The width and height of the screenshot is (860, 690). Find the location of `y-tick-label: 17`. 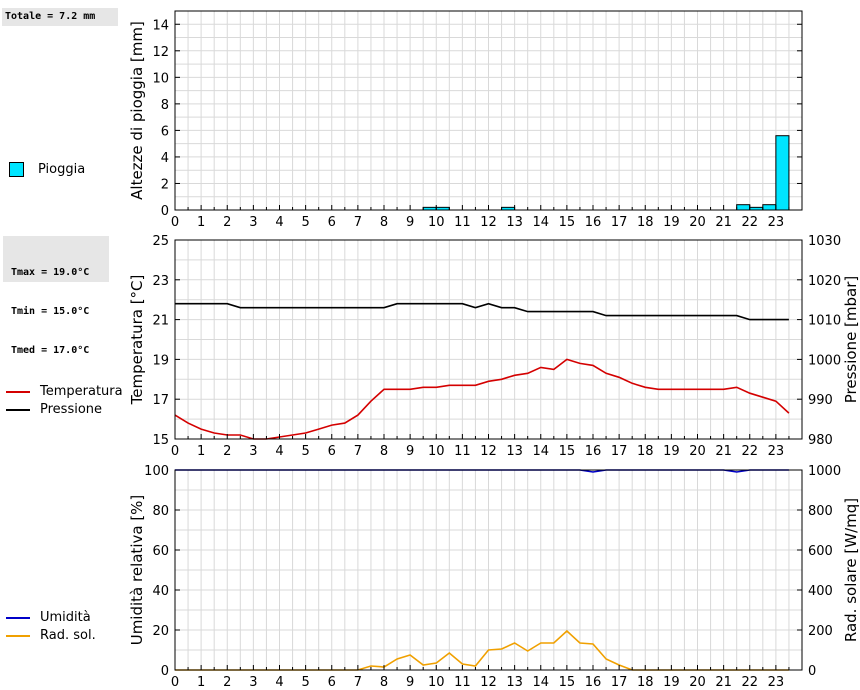

y-tick-label: 17 is located at coordinates (160, 400).